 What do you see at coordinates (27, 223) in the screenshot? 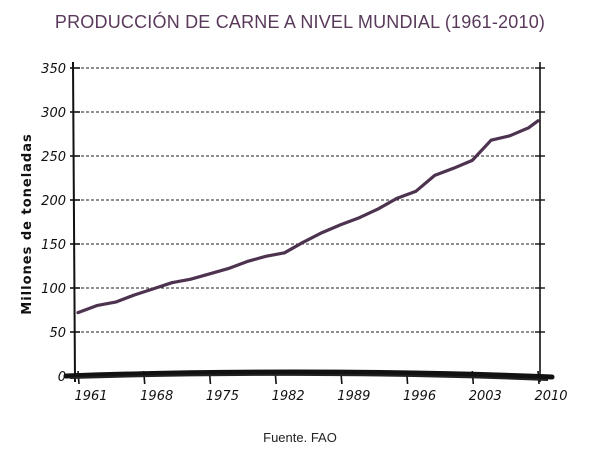
I see `y-axis-label: Millones de toneladas` at bounding box center [27, 223].